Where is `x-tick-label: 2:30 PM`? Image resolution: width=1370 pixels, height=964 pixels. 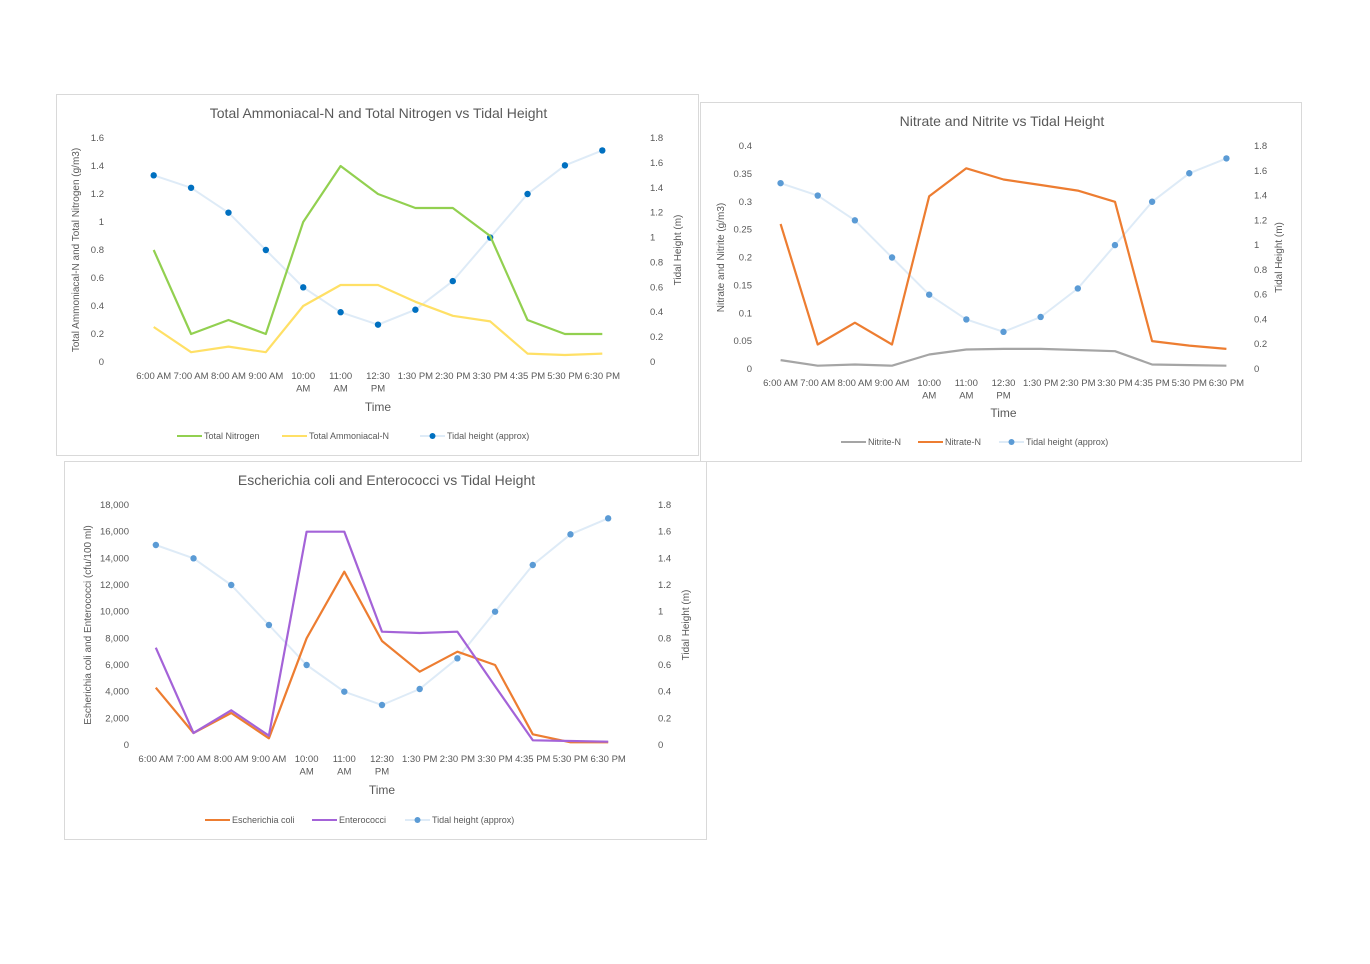 x-tick-label: 2:30 PM is located at coordinates (452, 376).